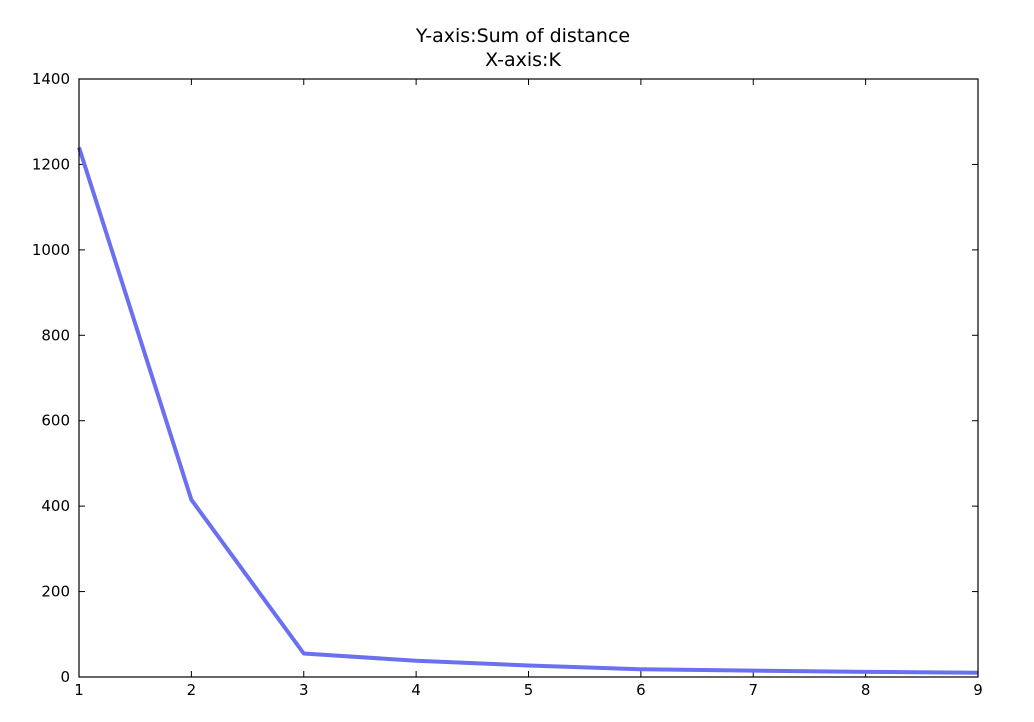 The image size is (1034, 722). I want to click on y-tick-label: 800, so click(55, 335).